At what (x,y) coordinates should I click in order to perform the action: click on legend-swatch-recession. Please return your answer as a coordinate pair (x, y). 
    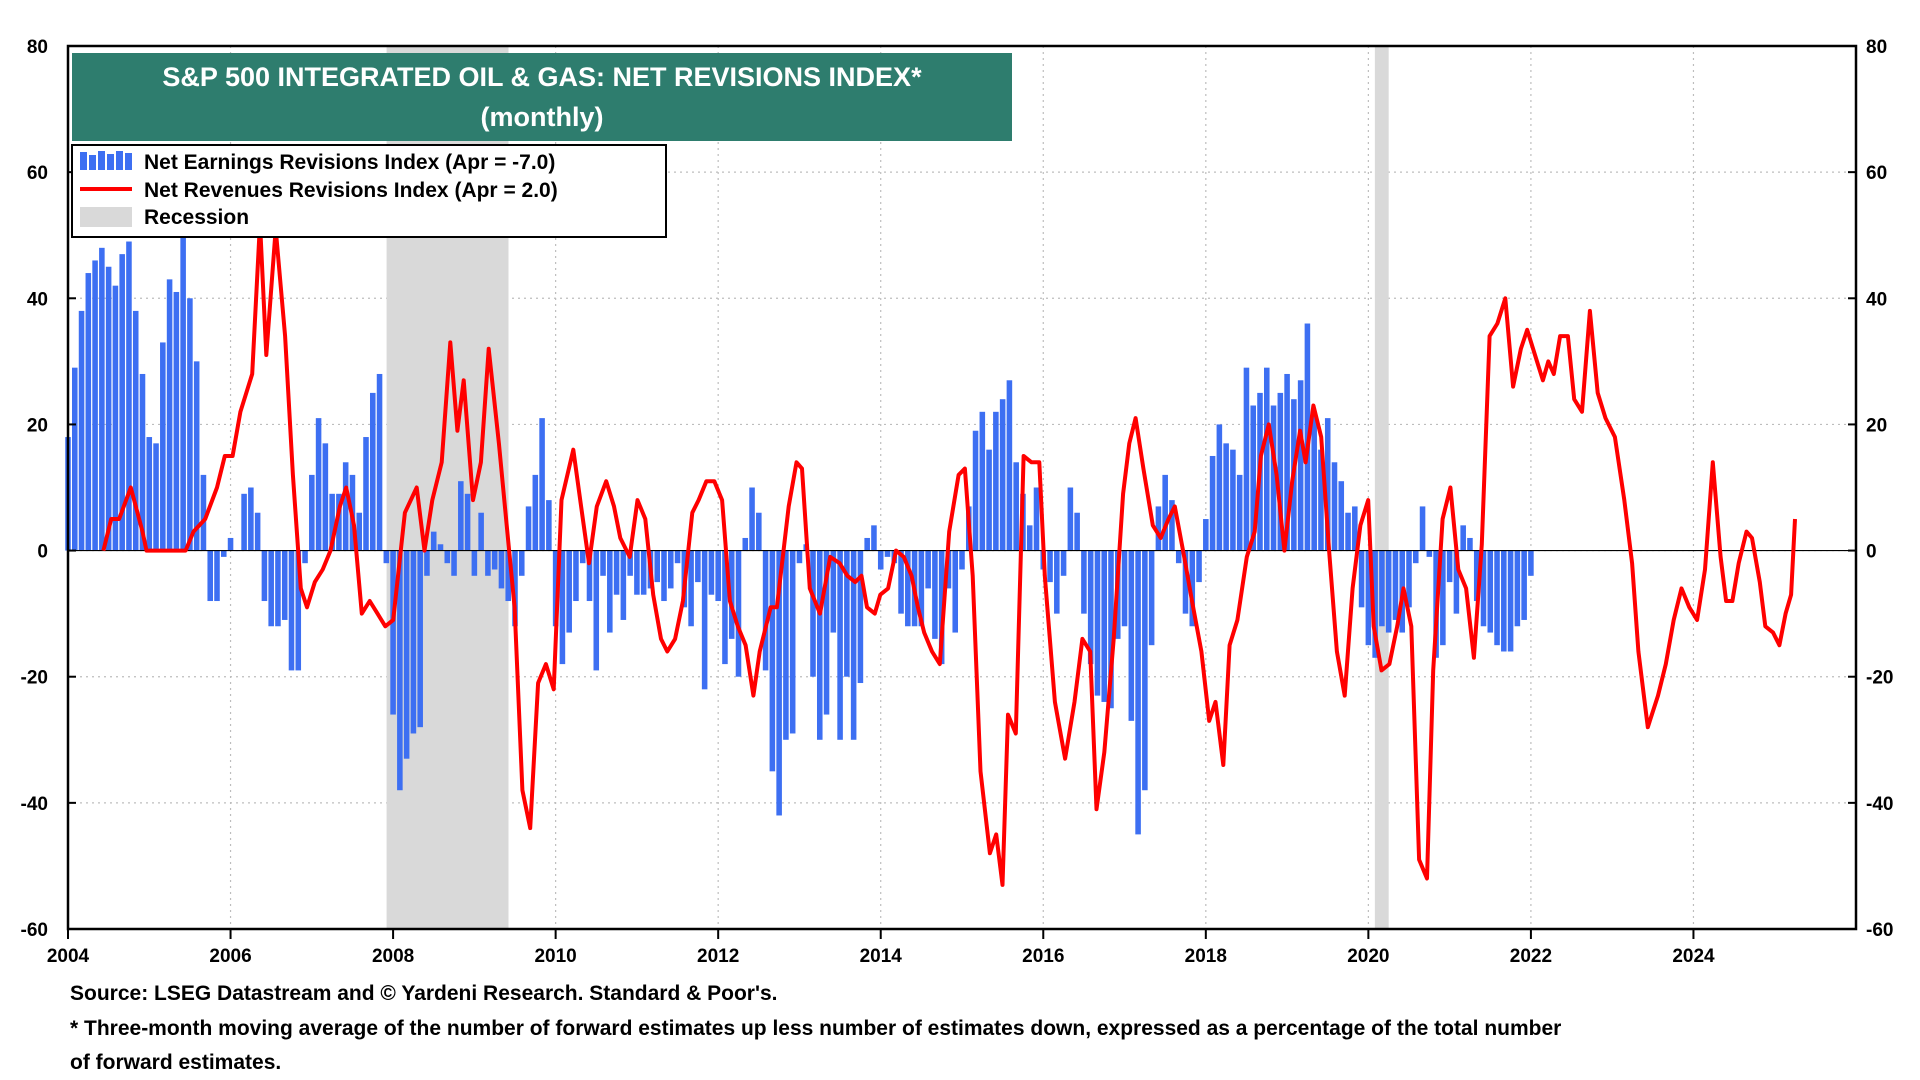
    Looking at the image, I should click on (106, 217).